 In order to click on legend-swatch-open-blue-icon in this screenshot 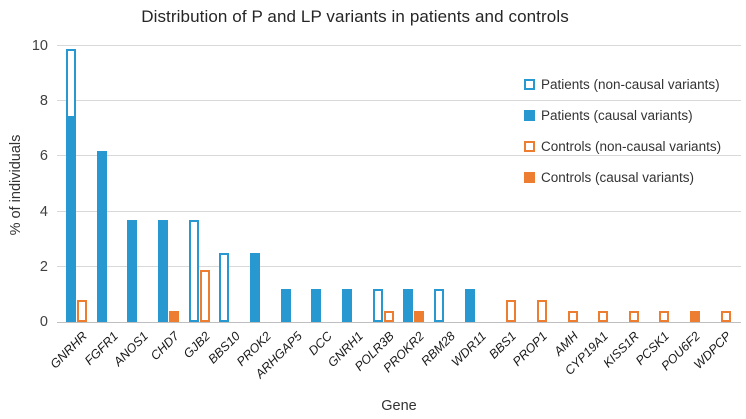, I will do `click(529, 84)`.